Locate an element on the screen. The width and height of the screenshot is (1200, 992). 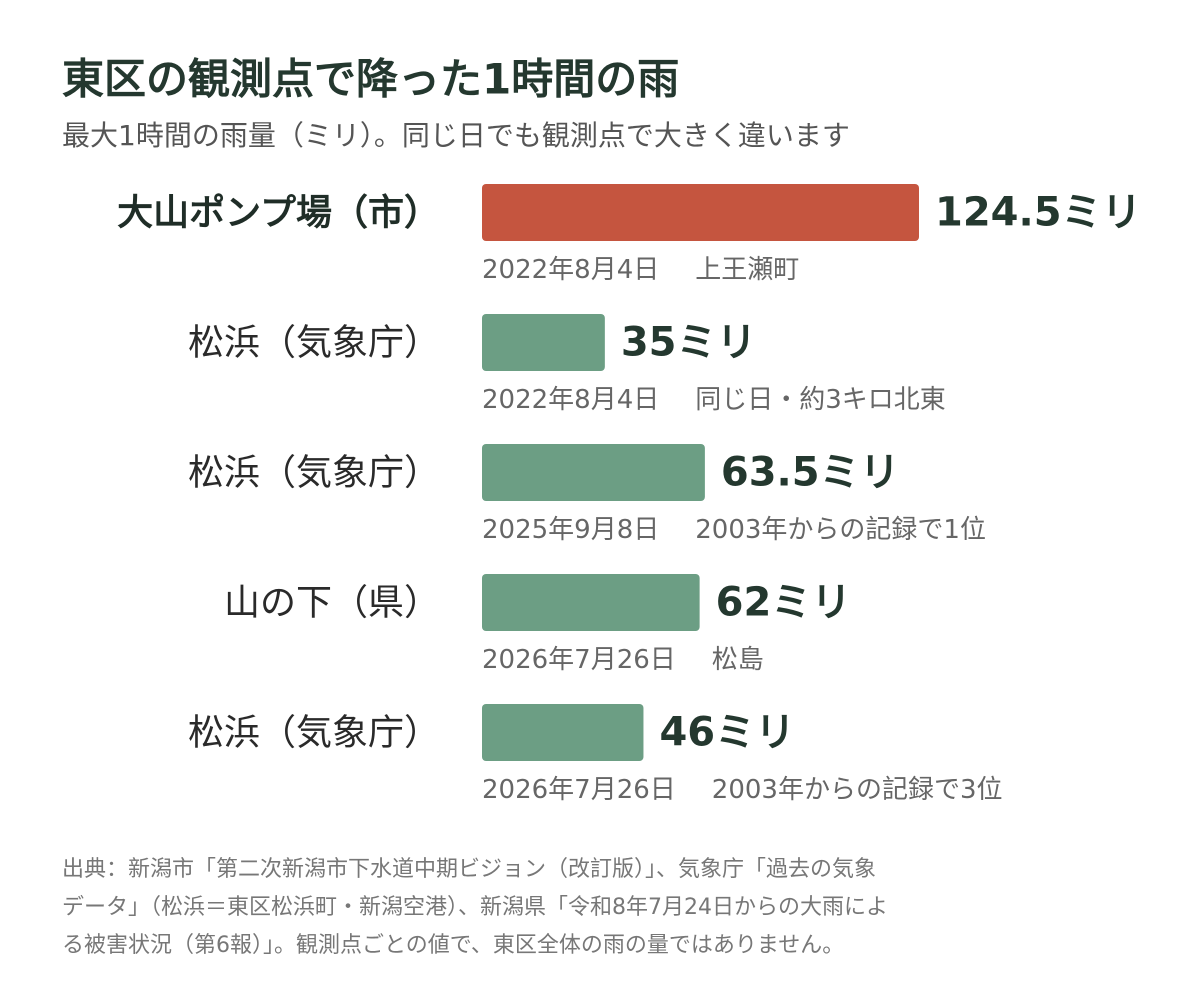
value-label: 62ミリ is located at coordinates (784, 603).